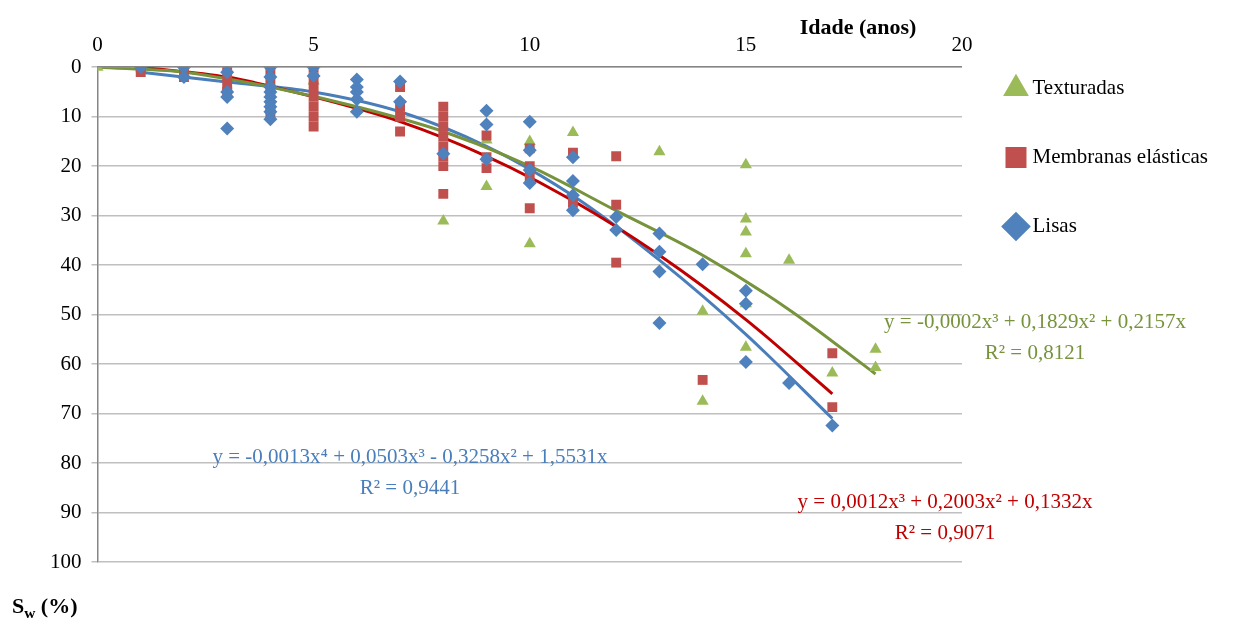  What do you see at coordinates (71, 164) in the screenshot?
I see `y-tick-label: 20` at bounding box center [71, 164].